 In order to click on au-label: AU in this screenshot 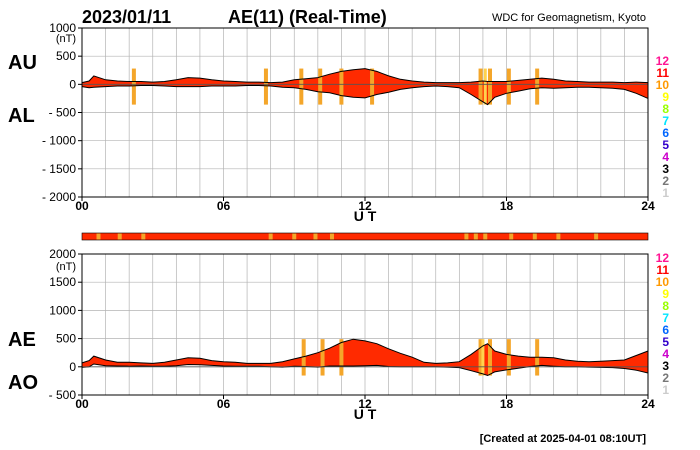, I will do `click(22, 63)`.